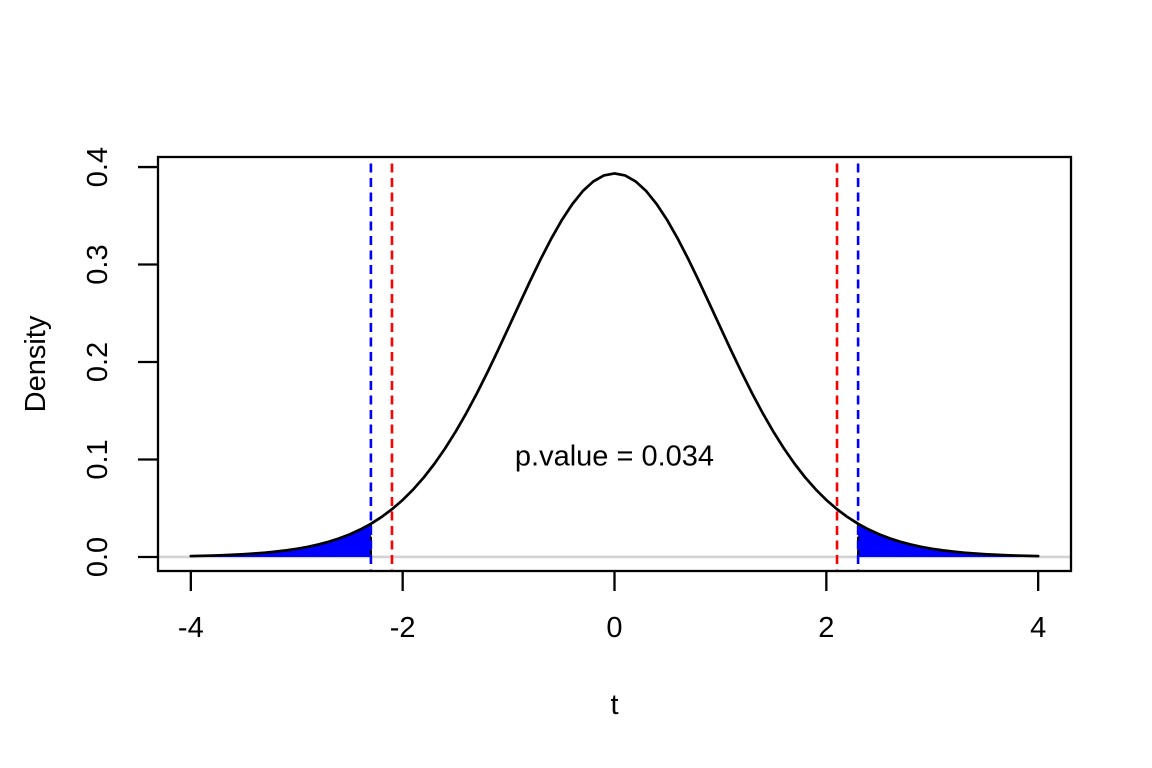 Image resolution: width=1152 pixels, height=768 pixels. Describe the element at coordinates (98, 167) in the screenshot. I see `y-axis-tick-label: 0.4` at that location.